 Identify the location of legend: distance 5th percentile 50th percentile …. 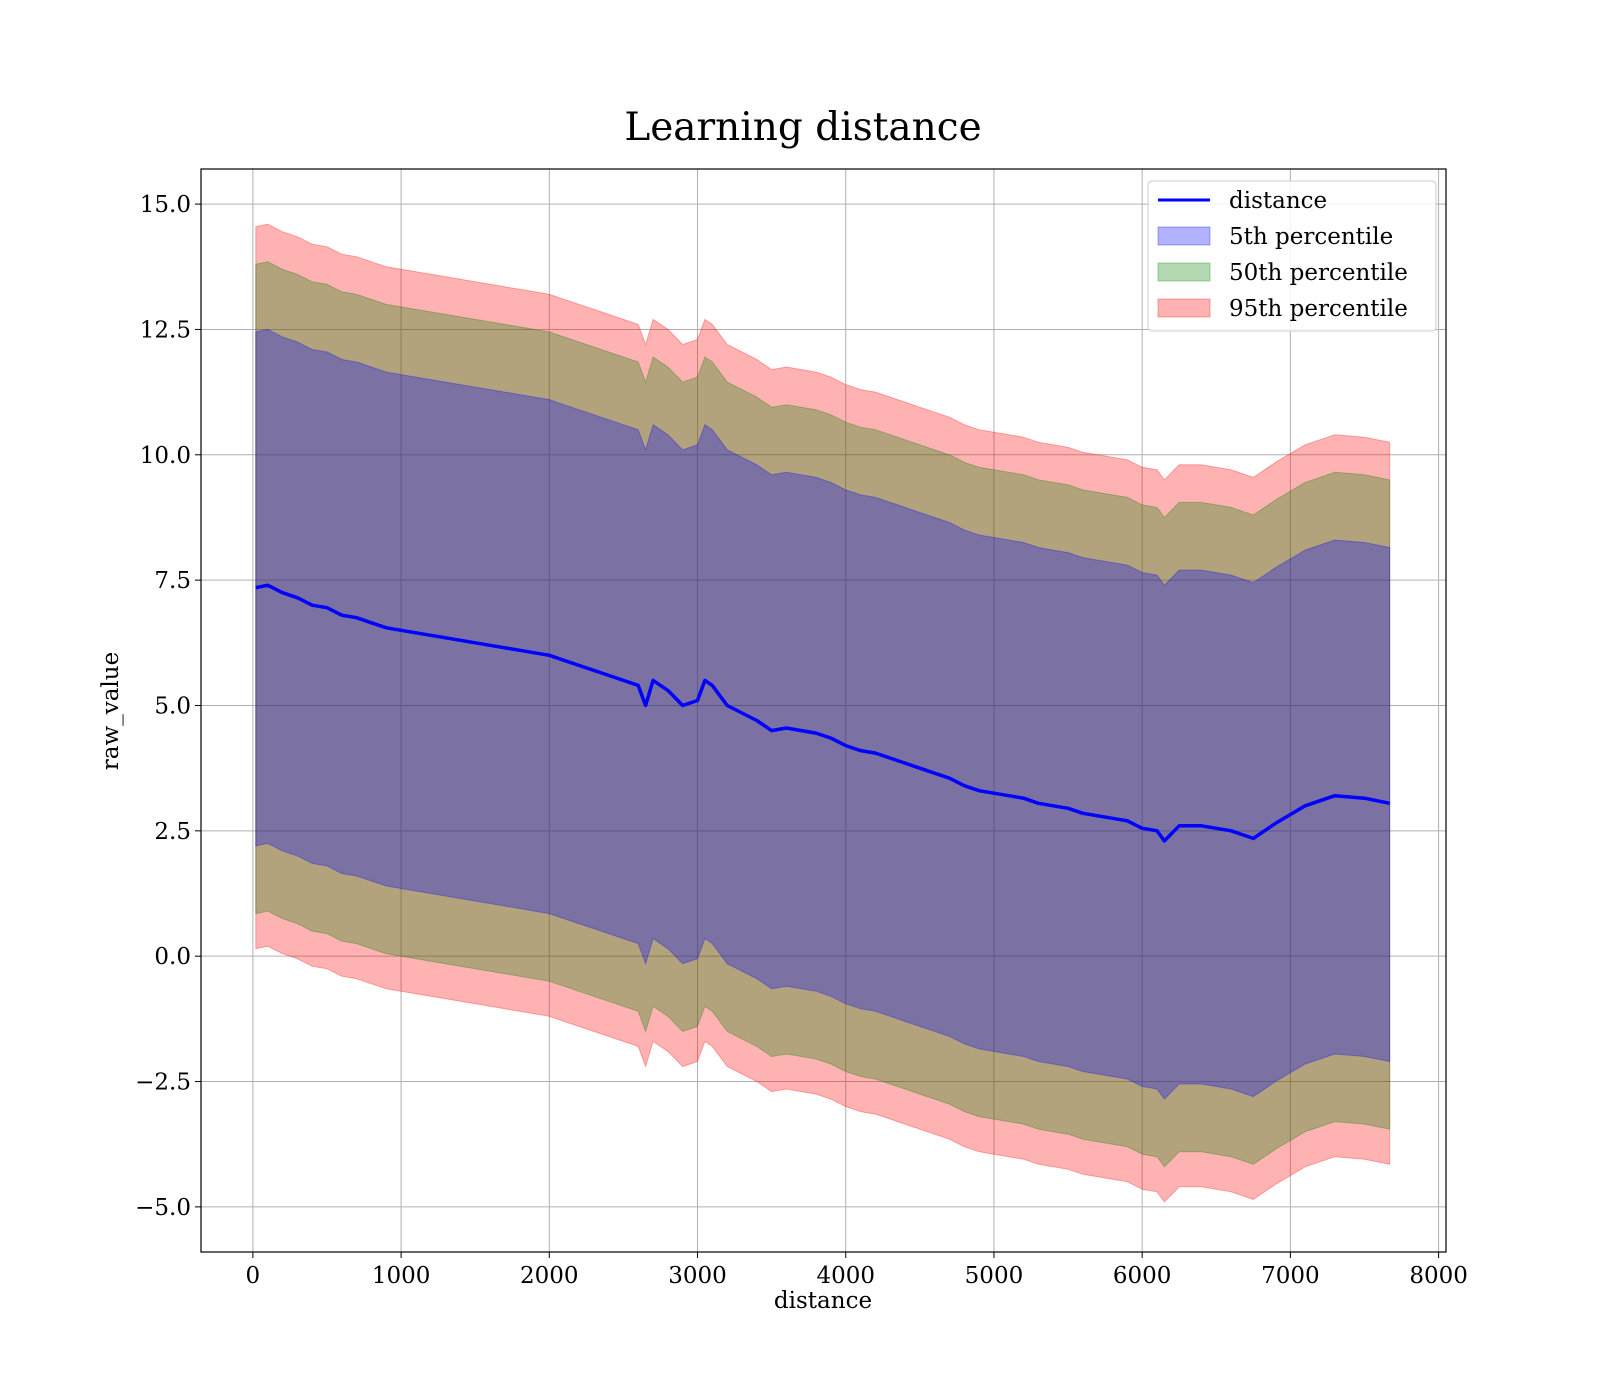
(1292, 256).